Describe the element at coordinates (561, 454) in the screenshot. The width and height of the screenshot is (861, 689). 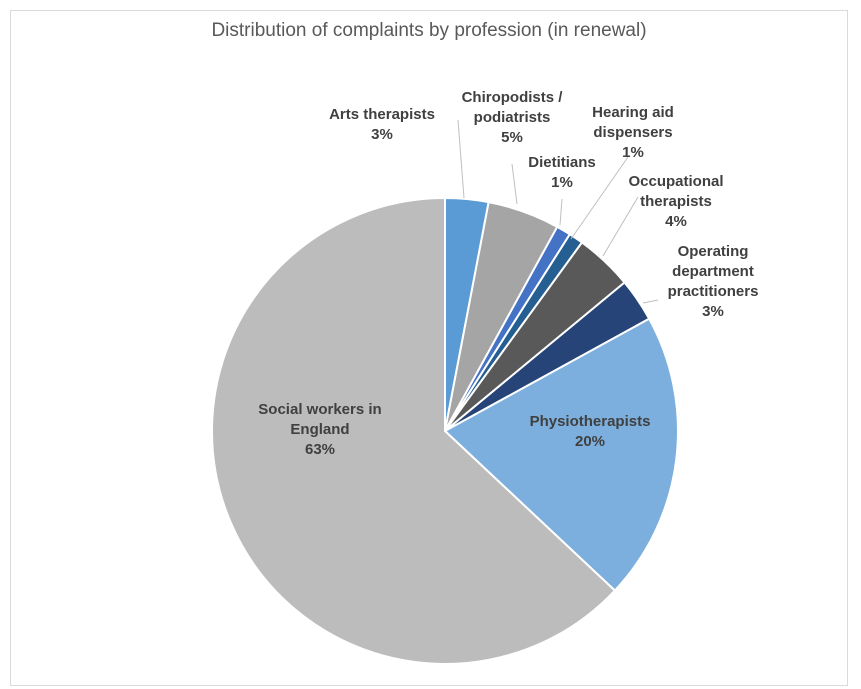
I see `pie-slice` at that location.